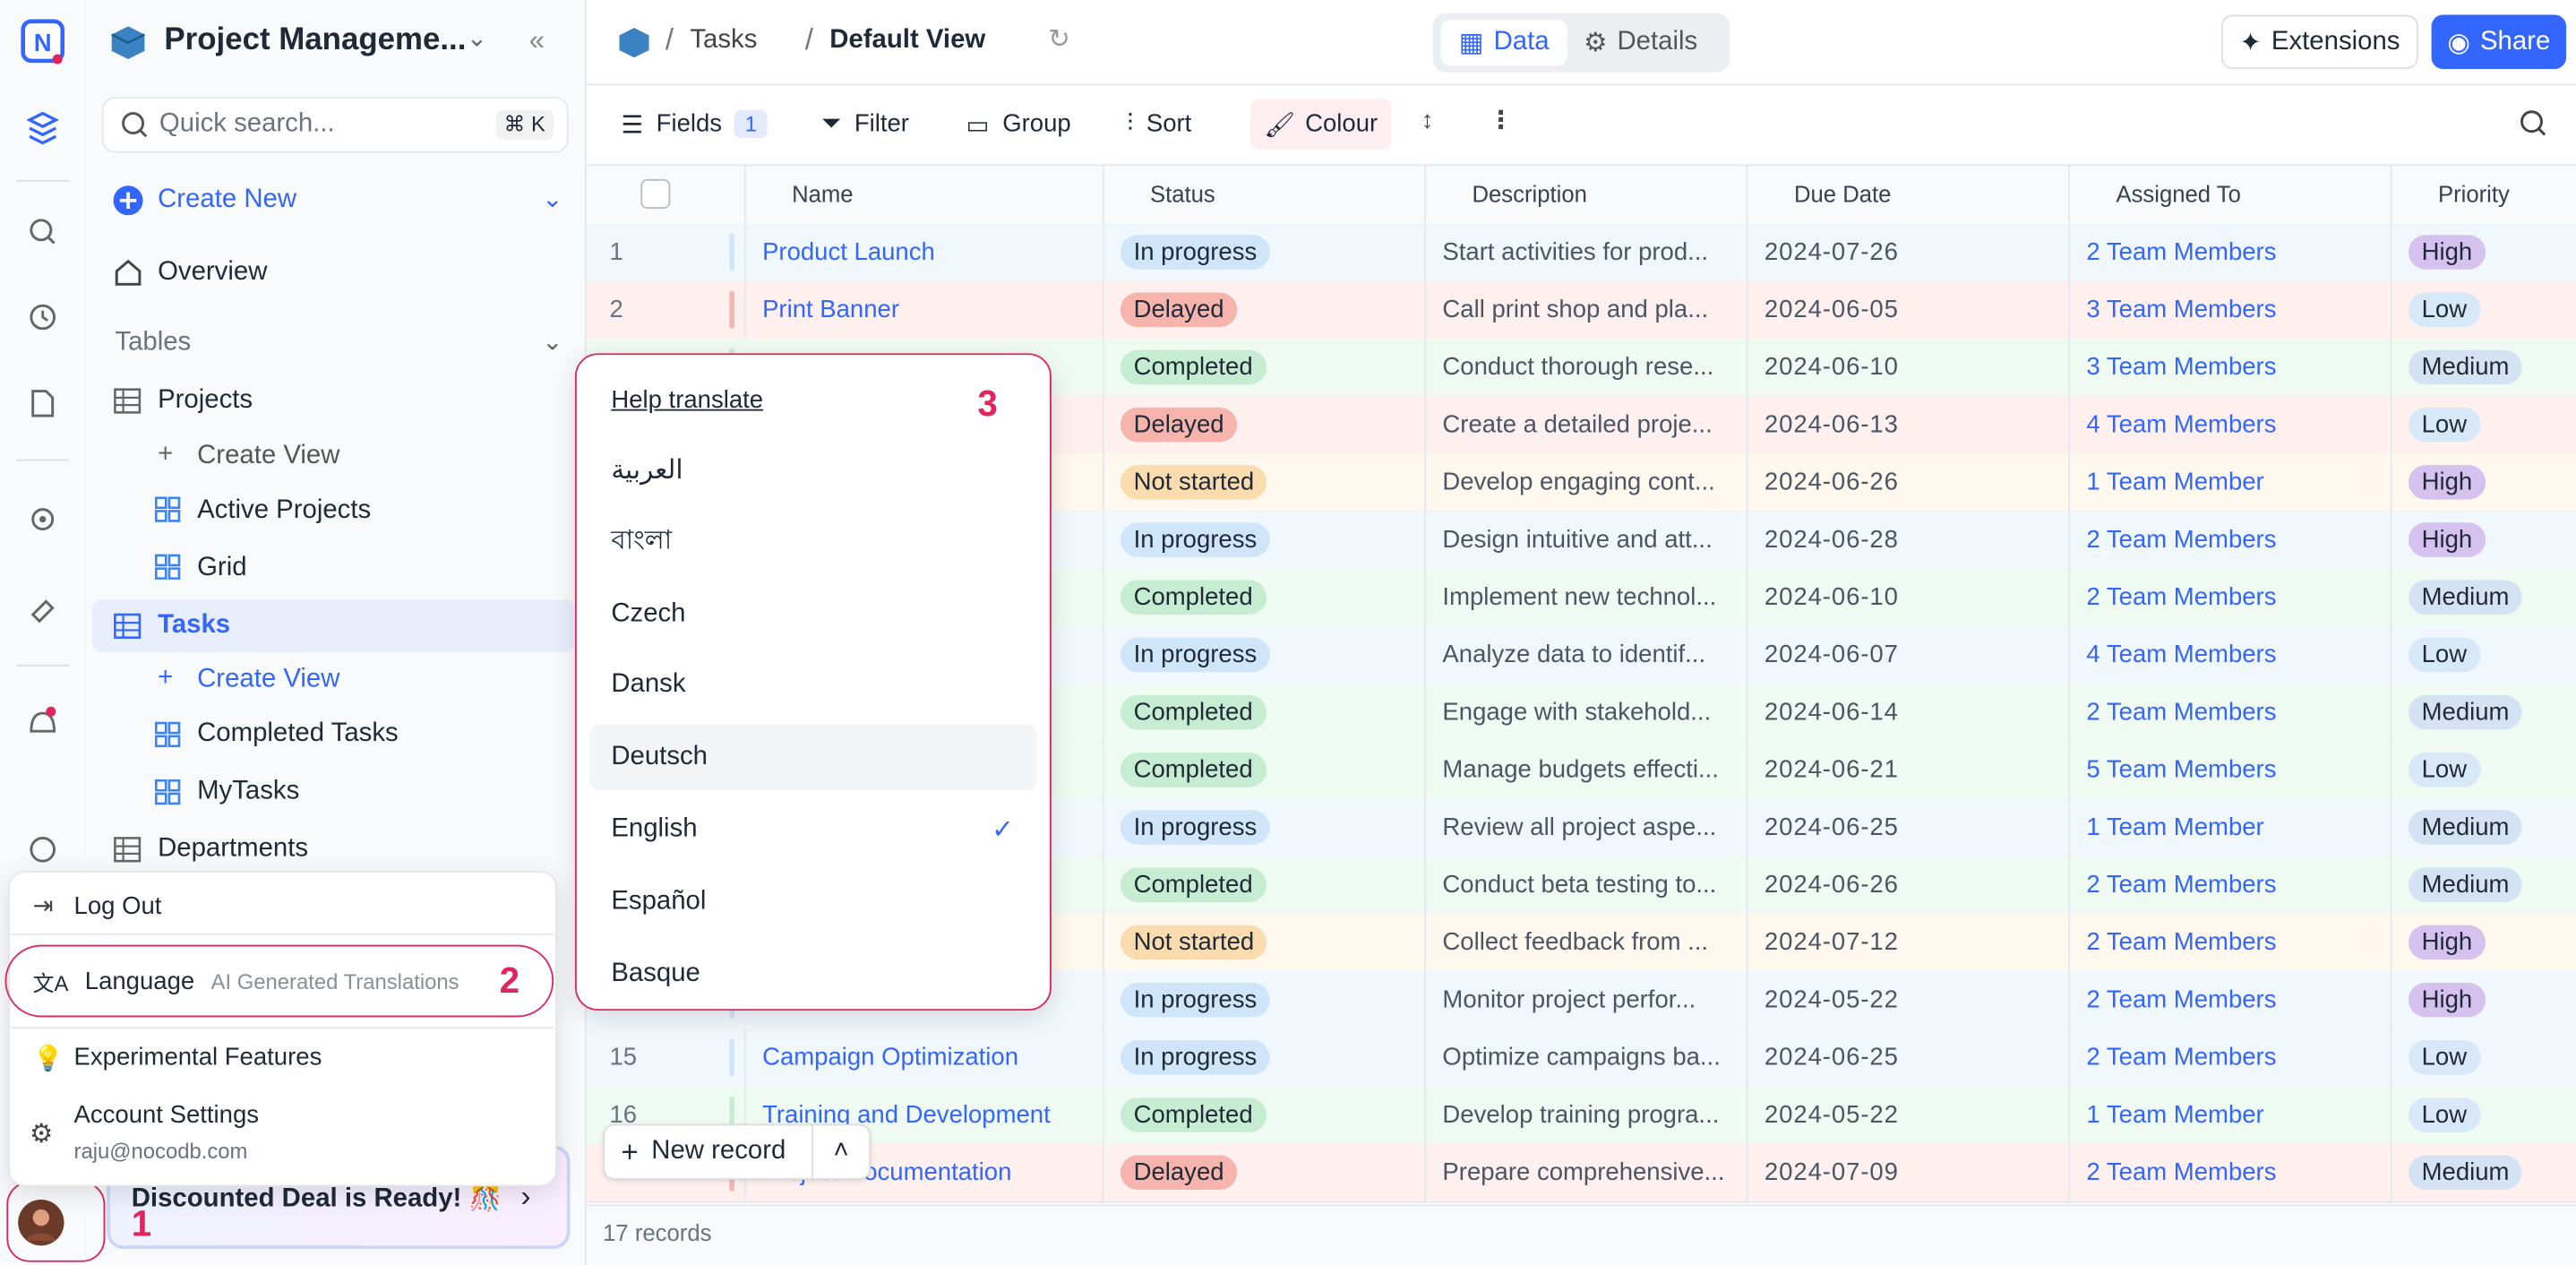 The image size is (2576, 1265). What do you see at coordinates (812, 973) in the screenshot?
I see `language-option: Basque` at bounding box center [812, 973].